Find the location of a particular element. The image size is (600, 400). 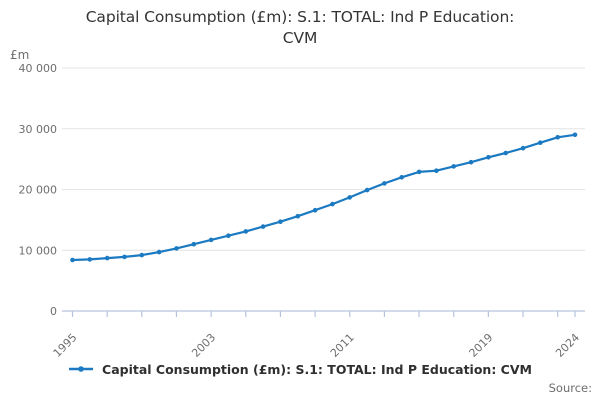

y-tick-label: 10 000 is located at coordinates (38, 250).